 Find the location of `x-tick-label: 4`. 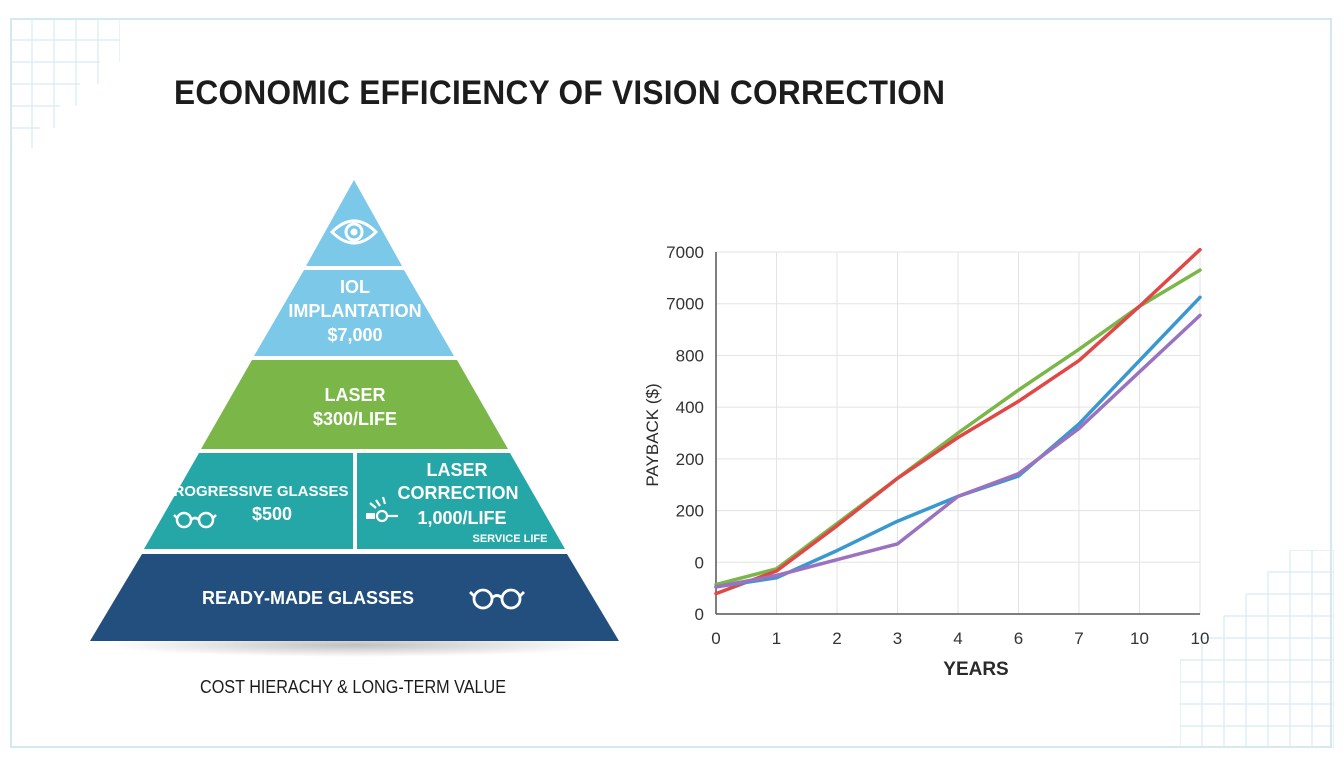

x-tick-label: 4 is located at coordinates (957, 638).